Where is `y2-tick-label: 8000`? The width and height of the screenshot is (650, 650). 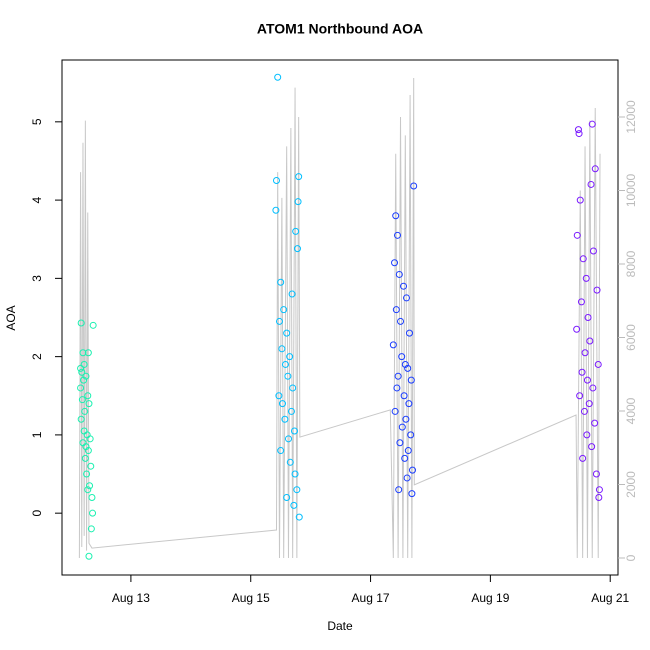
y2-tick-label: 8000 is located at coordinates (631, 263).